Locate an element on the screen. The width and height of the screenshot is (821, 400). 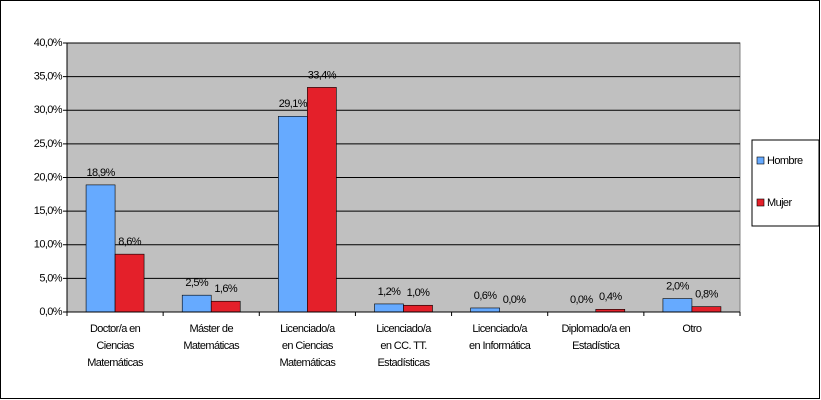
x-tick-label: Máster de is located at coordinates (211, 329).